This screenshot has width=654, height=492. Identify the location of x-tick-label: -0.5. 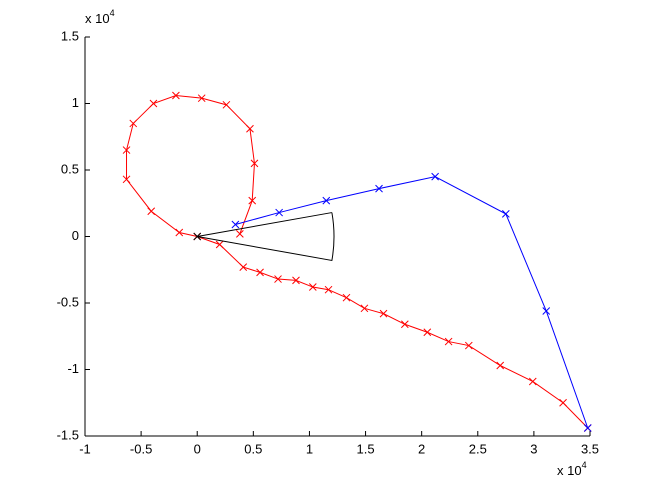
(141, 448).